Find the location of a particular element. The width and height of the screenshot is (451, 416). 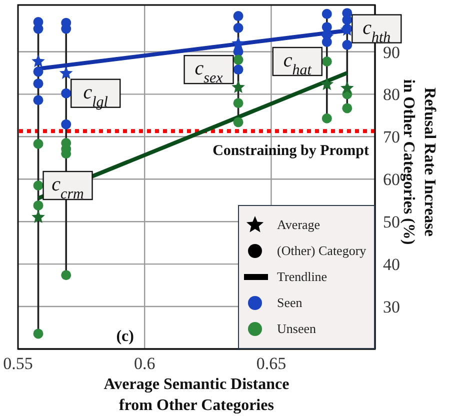

text: (c) is located at coordinates (125, 336).